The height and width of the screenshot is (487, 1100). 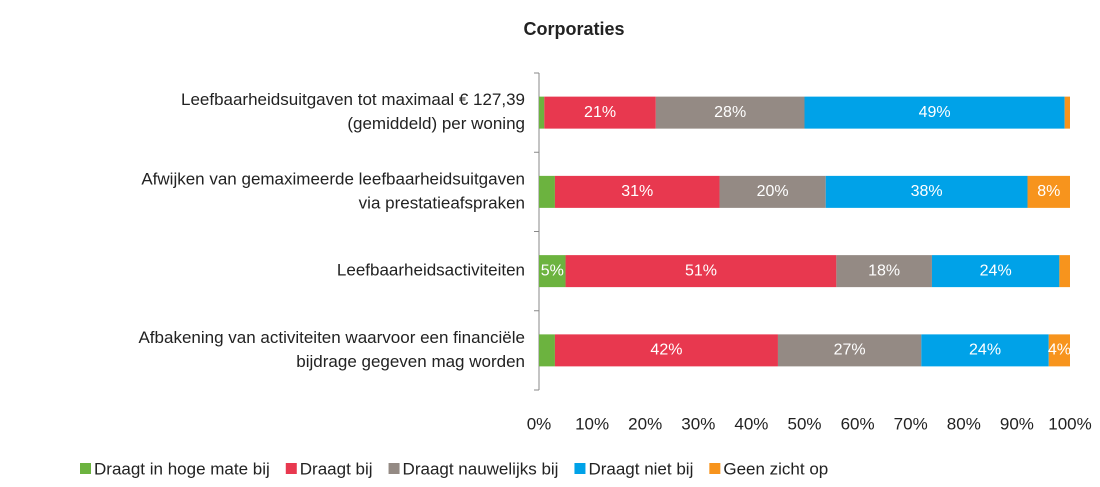 What do you see at coordinates (182, 468) in the screenshot?
I see `legend-label: Draagt in hoge mate bij` at bounding box center [182, 468].